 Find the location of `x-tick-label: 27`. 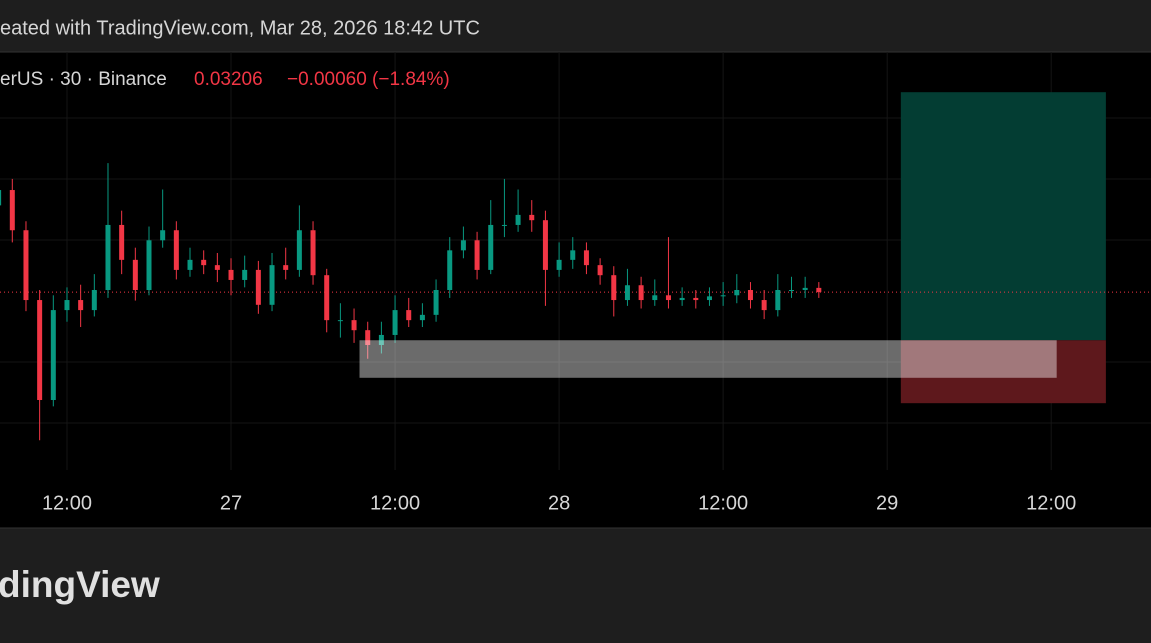

x-tick-label: 27 is located at coordinates (231, 503).